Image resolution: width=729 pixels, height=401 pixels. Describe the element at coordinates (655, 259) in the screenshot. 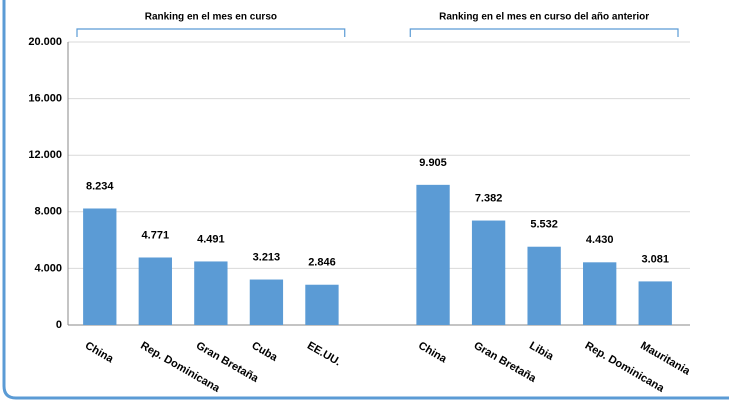

I see `value-label: 3.081` at that location.